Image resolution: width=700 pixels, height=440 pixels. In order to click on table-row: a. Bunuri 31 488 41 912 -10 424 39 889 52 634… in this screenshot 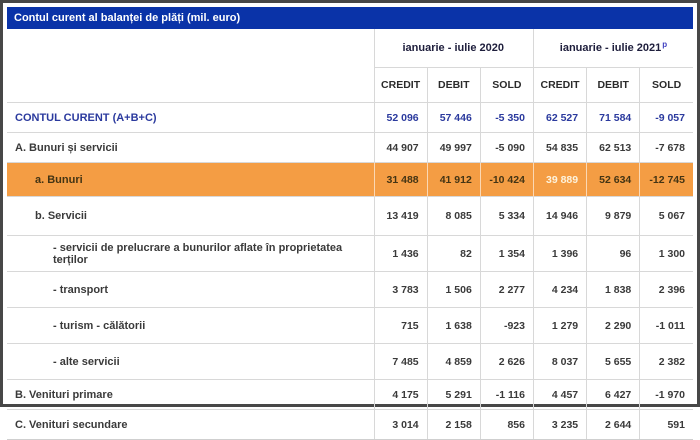, I will do `click(350, 179)`.